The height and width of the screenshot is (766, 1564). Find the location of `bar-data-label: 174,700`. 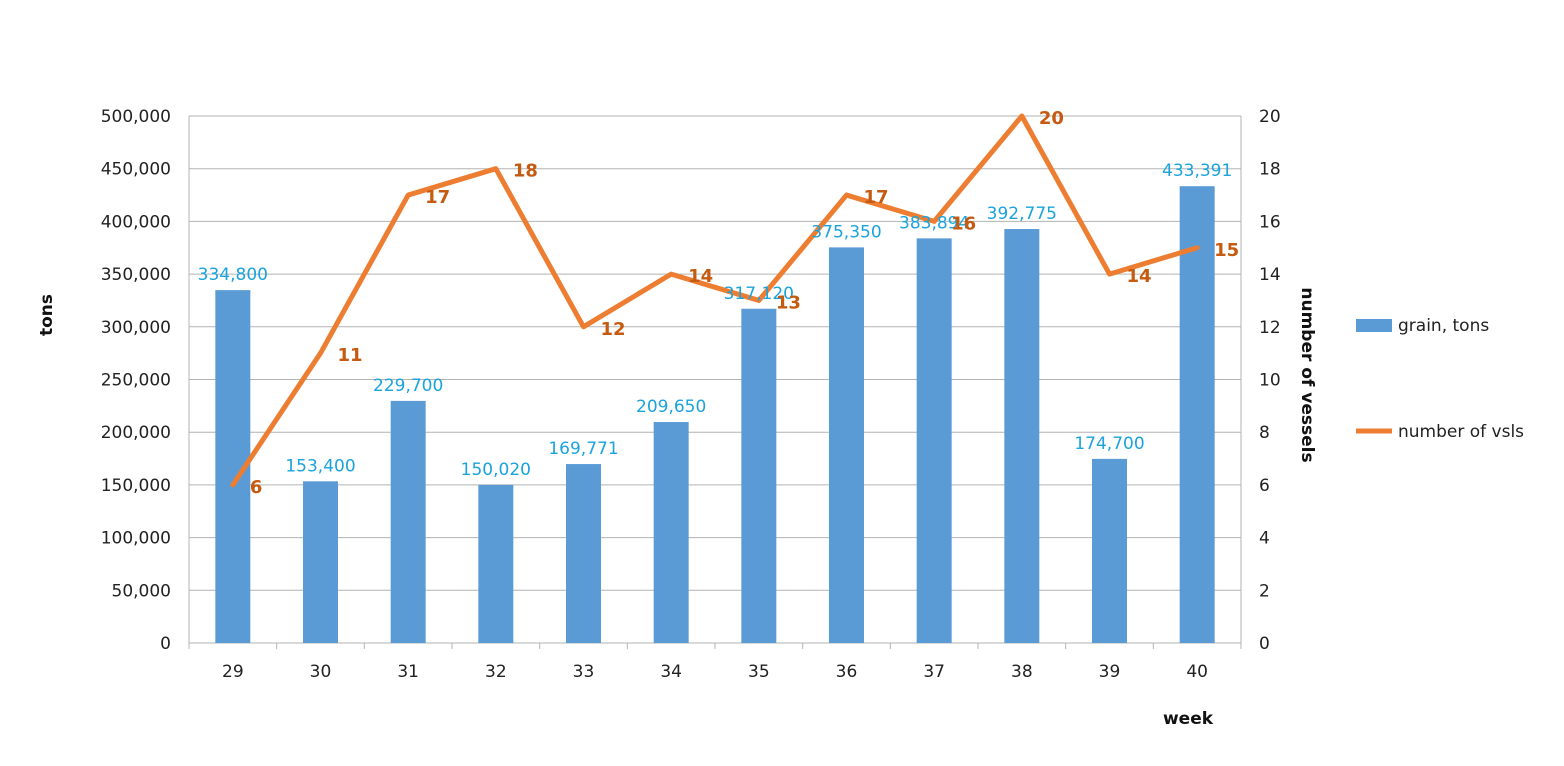

bar-data-label: 174,700 is located at coordinates (1109, 444).